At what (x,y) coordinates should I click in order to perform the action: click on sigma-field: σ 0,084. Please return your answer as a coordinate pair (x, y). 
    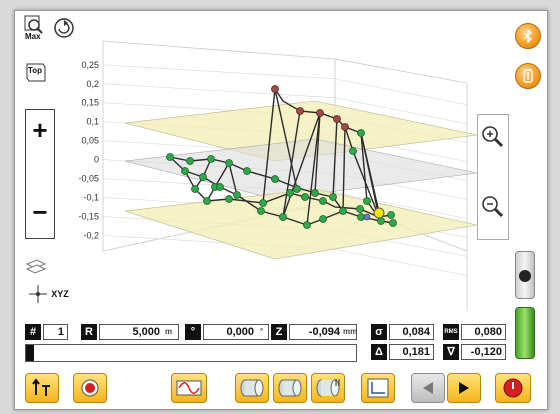
    Looking at the image, I should click on (404, 332).